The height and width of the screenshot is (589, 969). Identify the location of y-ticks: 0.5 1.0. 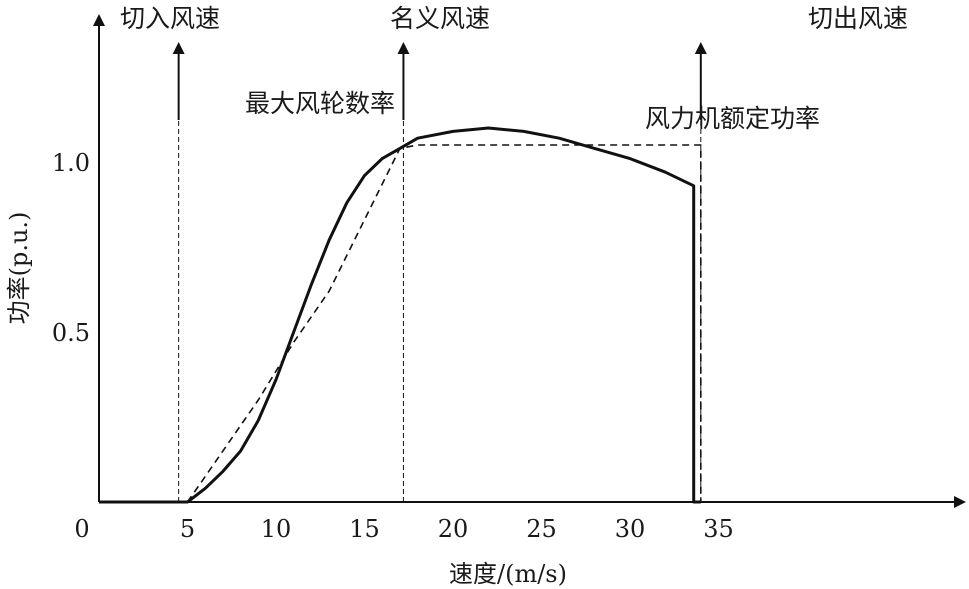
(71, 248).